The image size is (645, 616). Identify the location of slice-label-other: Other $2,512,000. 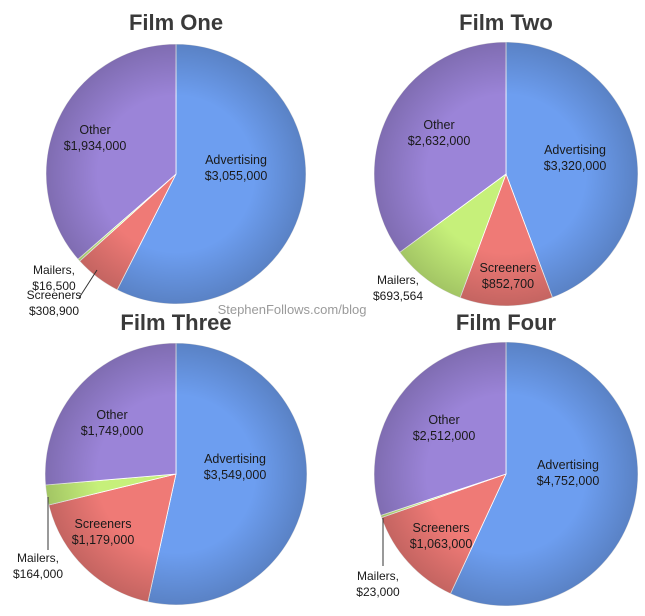
(444, 428).